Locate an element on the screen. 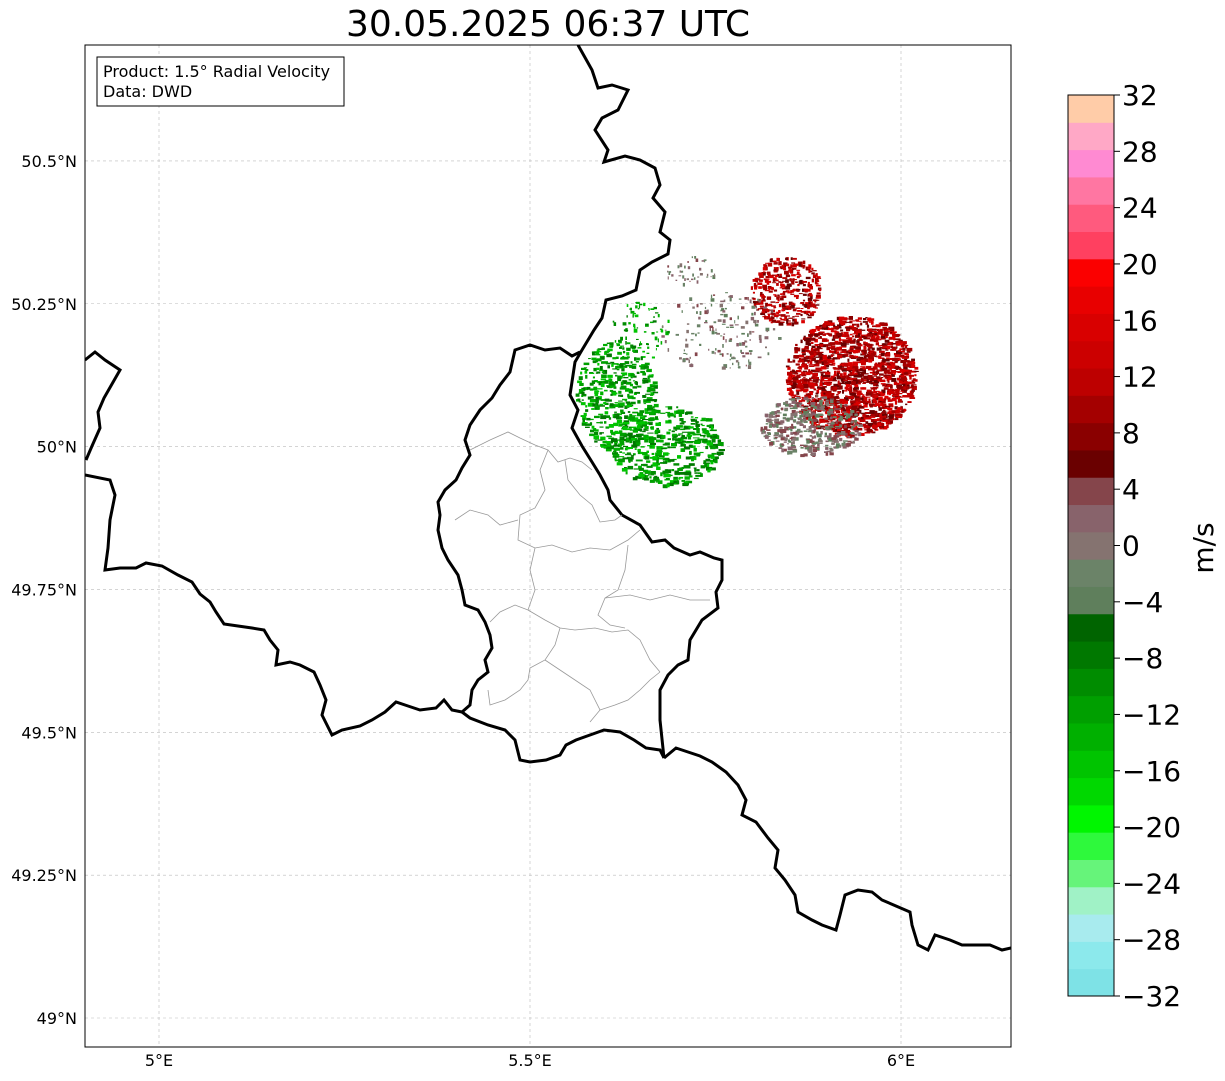  colorbar-tick-labels: 32 28 24 20 16 12 8 4 0 −4 −8 −12 −16 −20 −24 −28 −32 is located at coordinates (1147, 546).